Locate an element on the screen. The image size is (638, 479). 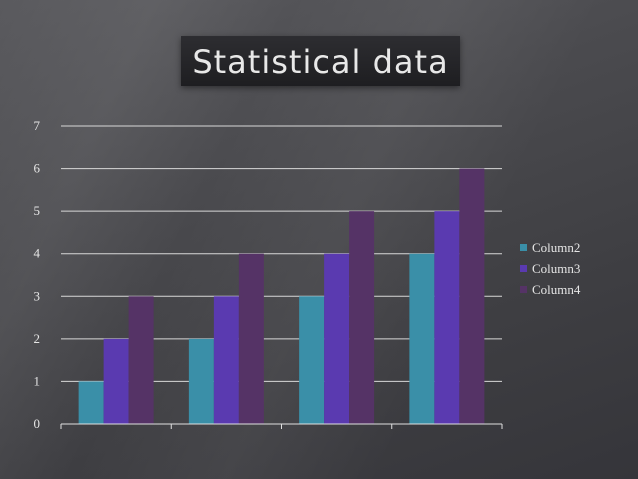
legend-label-column4: Column4 is located at coordinates (556, 289).